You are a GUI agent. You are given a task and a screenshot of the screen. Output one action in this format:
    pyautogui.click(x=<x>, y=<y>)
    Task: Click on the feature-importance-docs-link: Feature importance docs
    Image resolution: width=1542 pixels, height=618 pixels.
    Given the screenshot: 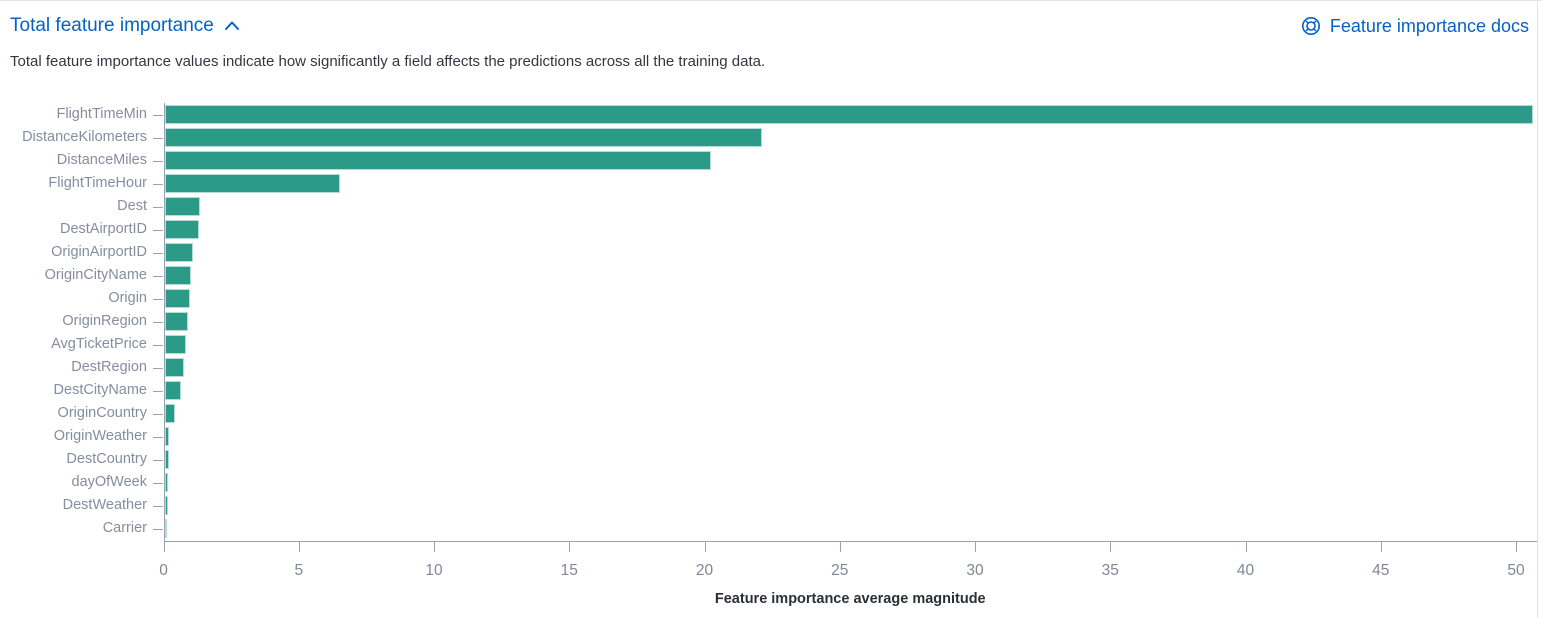 What is the action you would take?
    pyautogui.click(x=1415, y=26)
    